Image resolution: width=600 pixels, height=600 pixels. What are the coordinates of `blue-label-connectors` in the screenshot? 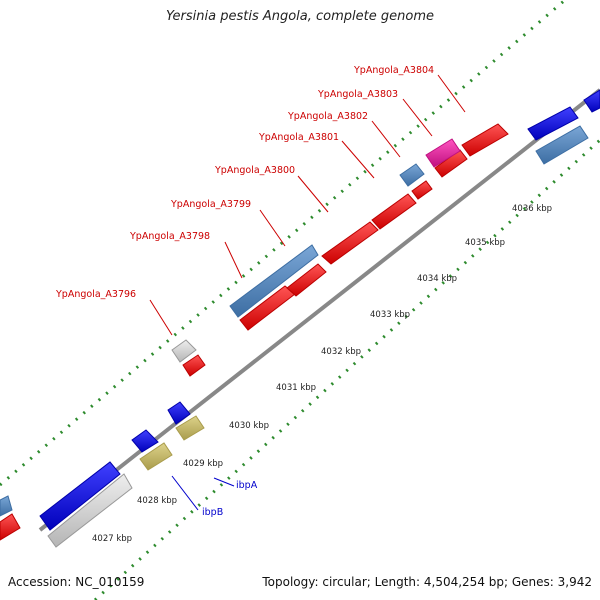 It's located at (203, 493).